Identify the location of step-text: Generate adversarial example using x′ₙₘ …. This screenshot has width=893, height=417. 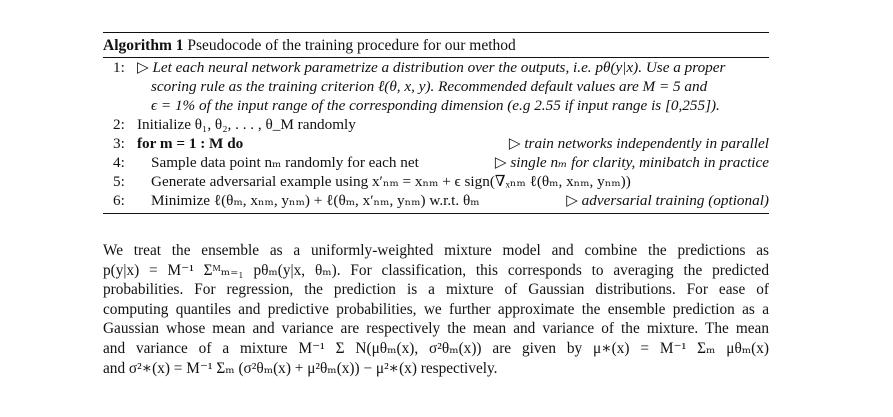
(391, 181).